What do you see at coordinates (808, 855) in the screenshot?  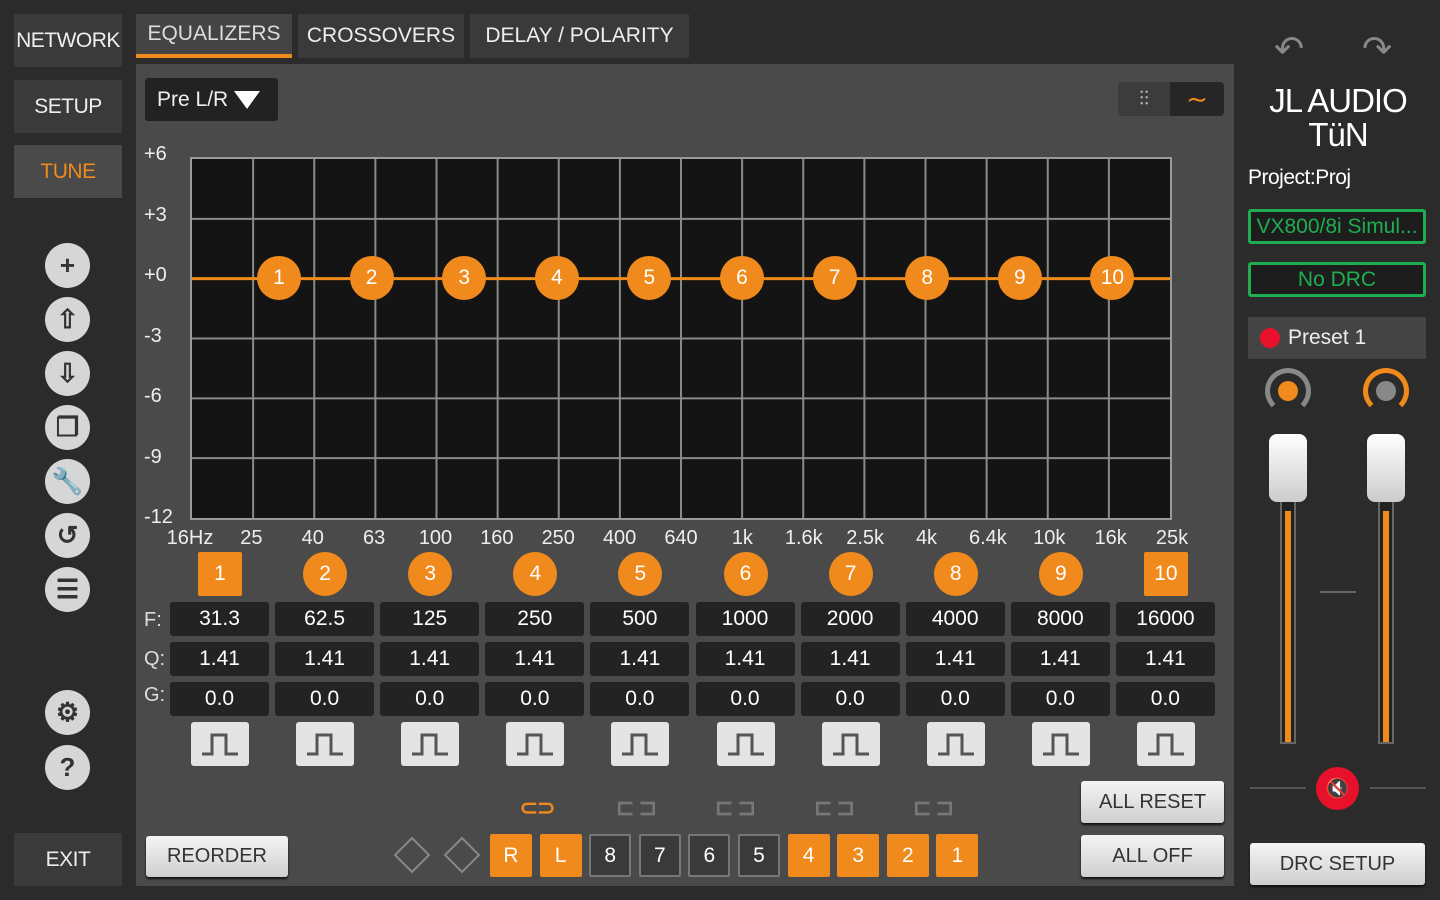 I see `channel-button-4: 4` at bounding box center [808, 855].